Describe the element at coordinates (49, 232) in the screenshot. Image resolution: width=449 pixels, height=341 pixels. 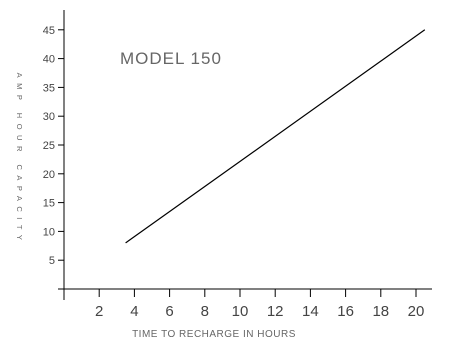
I see `y-tick-label: 10` at that location.